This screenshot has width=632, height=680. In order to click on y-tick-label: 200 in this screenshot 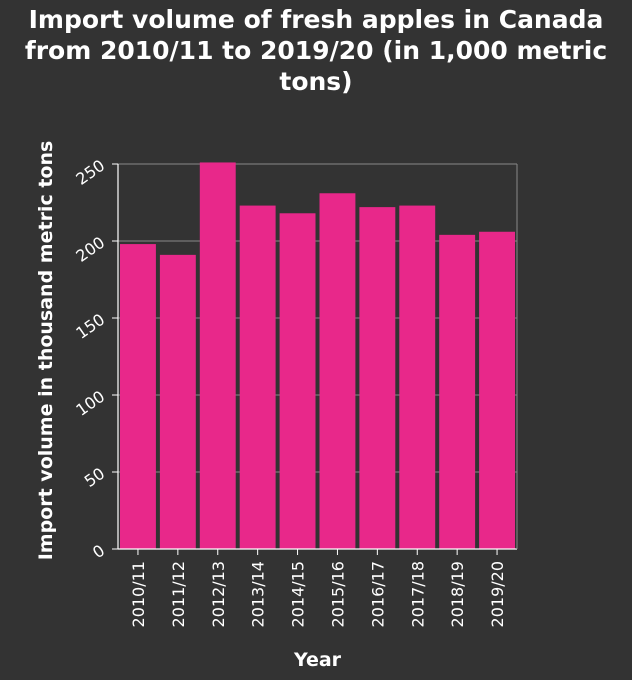, I will do `click(90, 249)`.